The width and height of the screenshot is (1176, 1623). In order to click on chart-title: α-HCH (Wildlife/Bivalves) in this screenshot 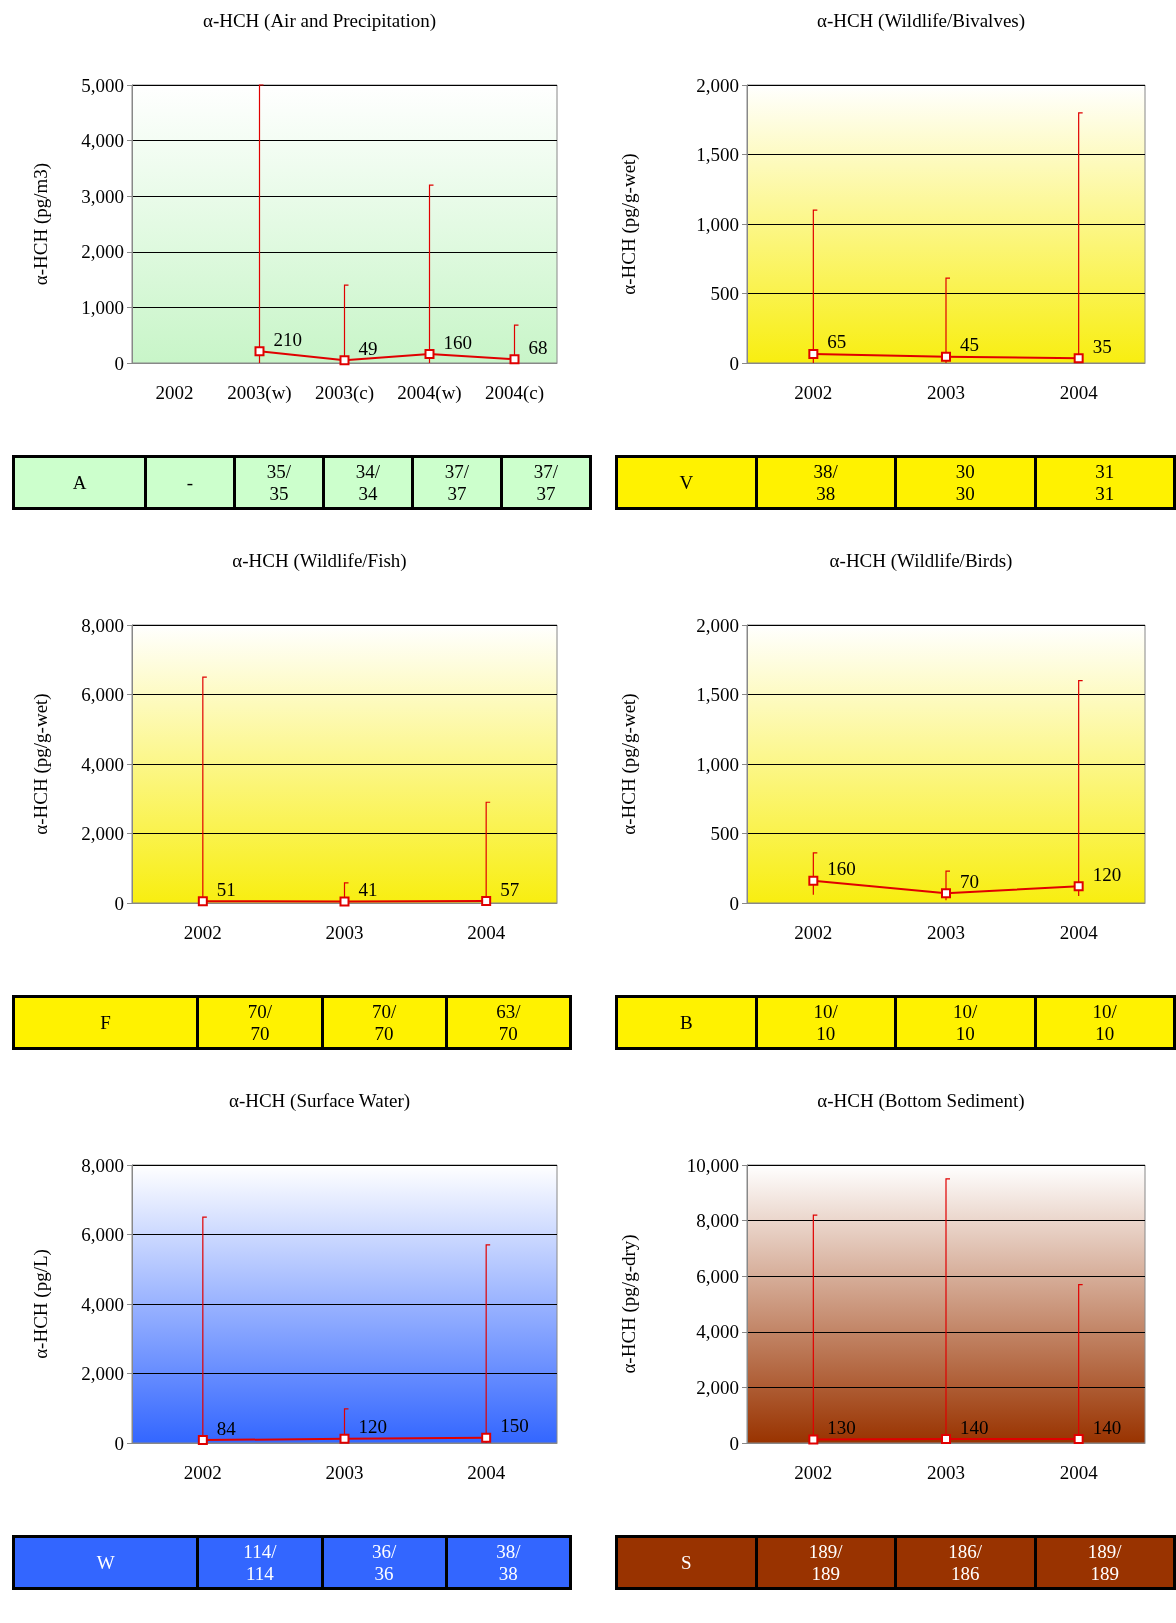, I will do `click(921, 21)`.